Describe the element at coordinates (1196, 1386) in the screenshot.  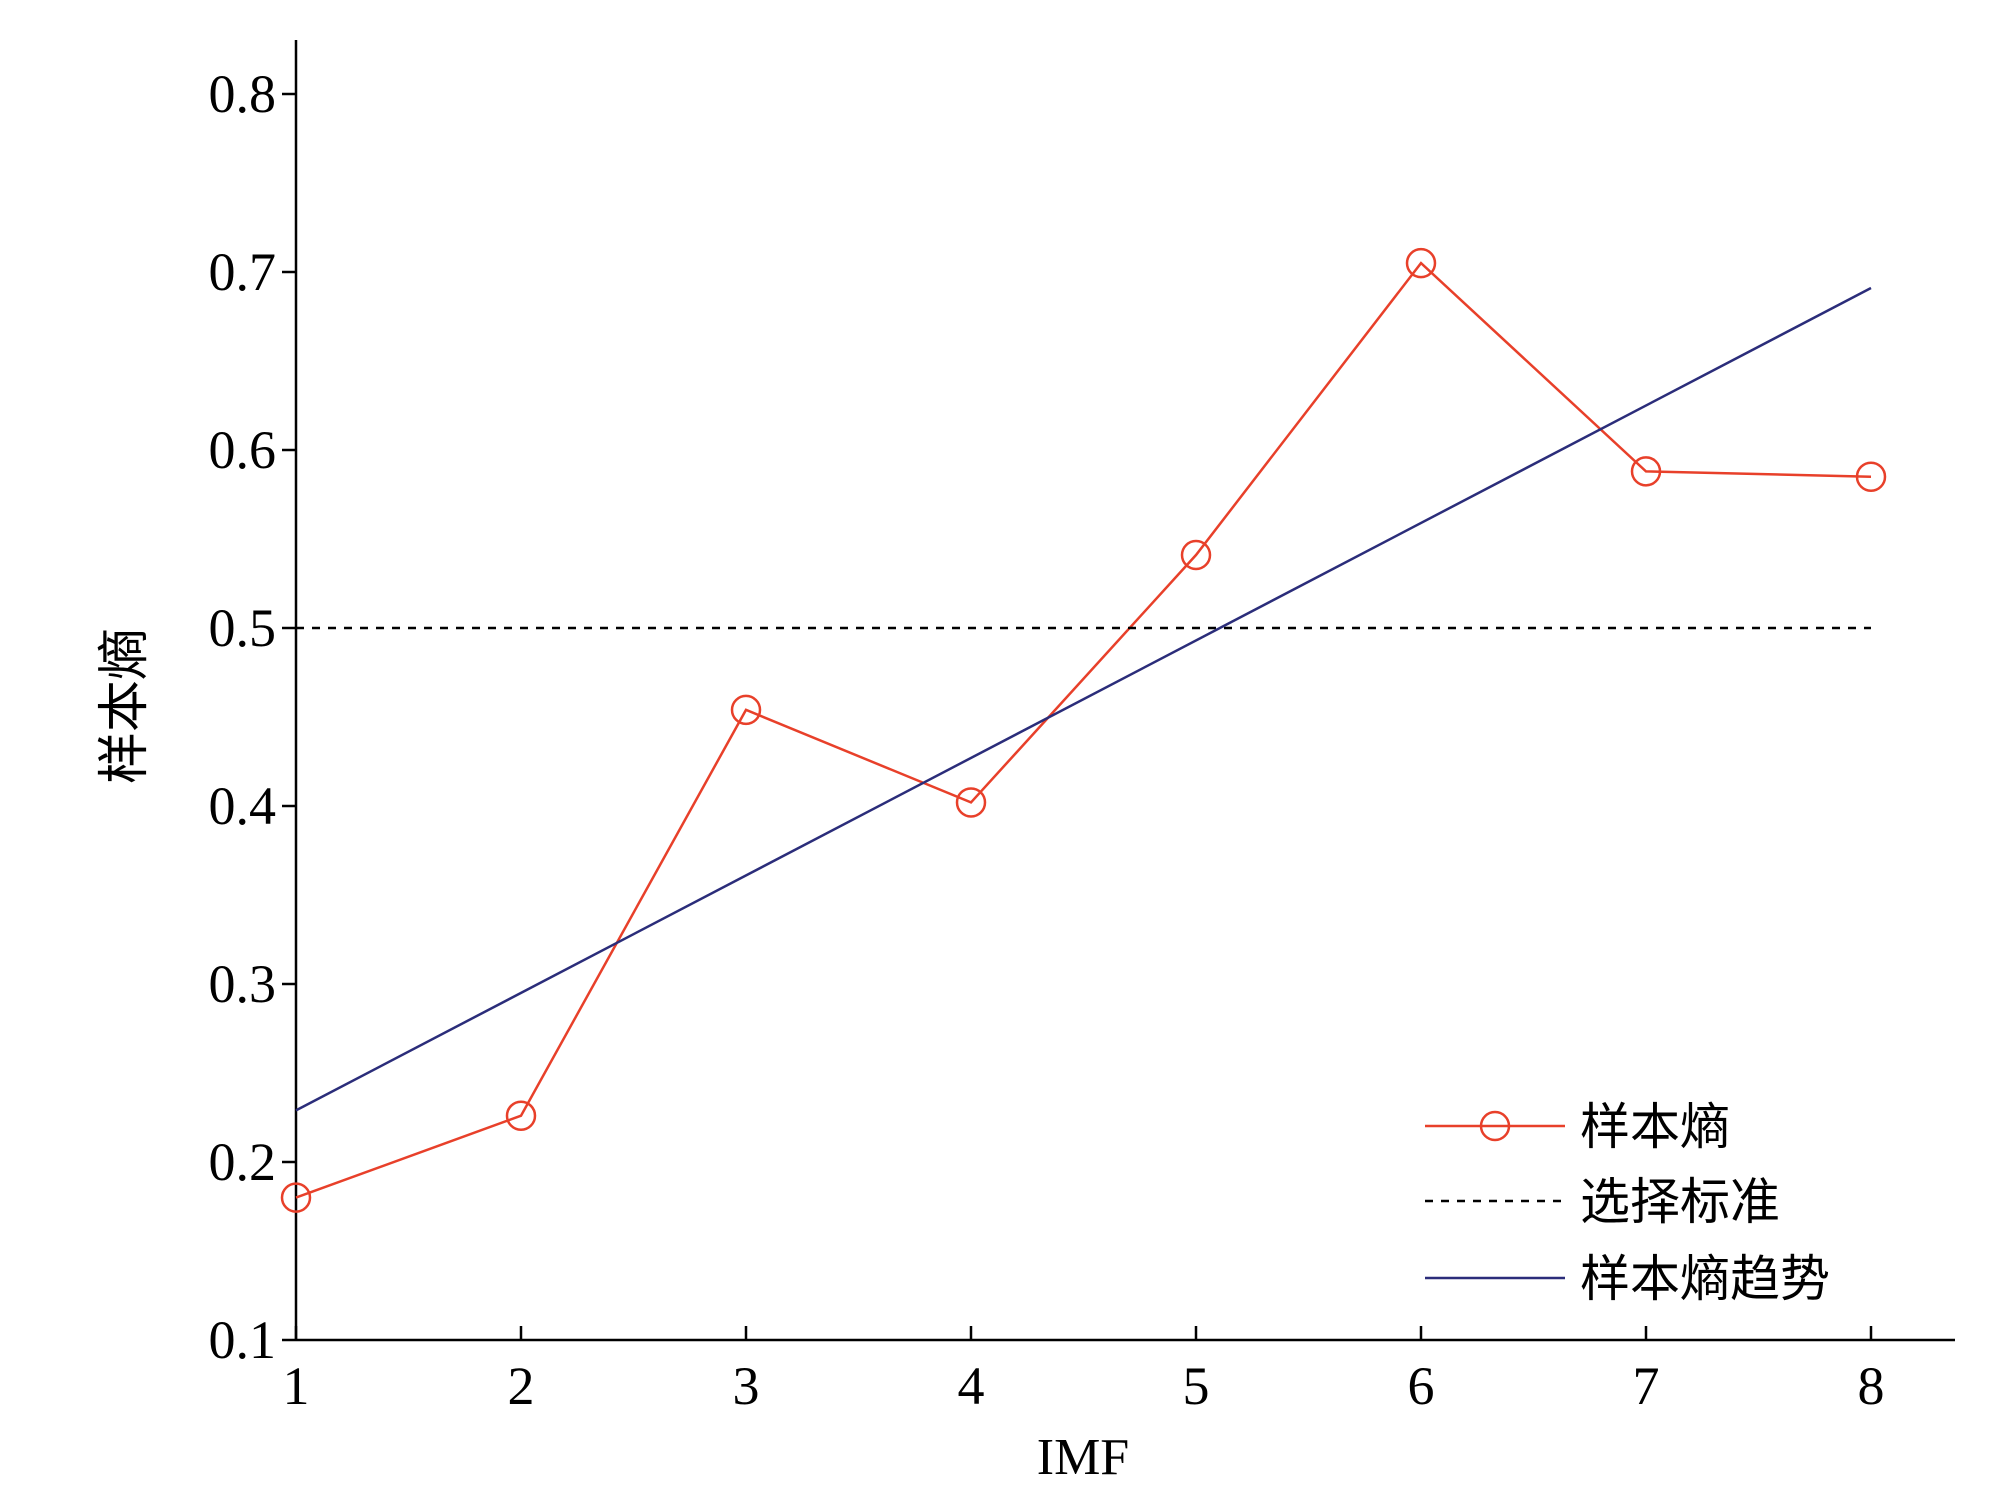
I see `x-tick-label: 5` at that location.